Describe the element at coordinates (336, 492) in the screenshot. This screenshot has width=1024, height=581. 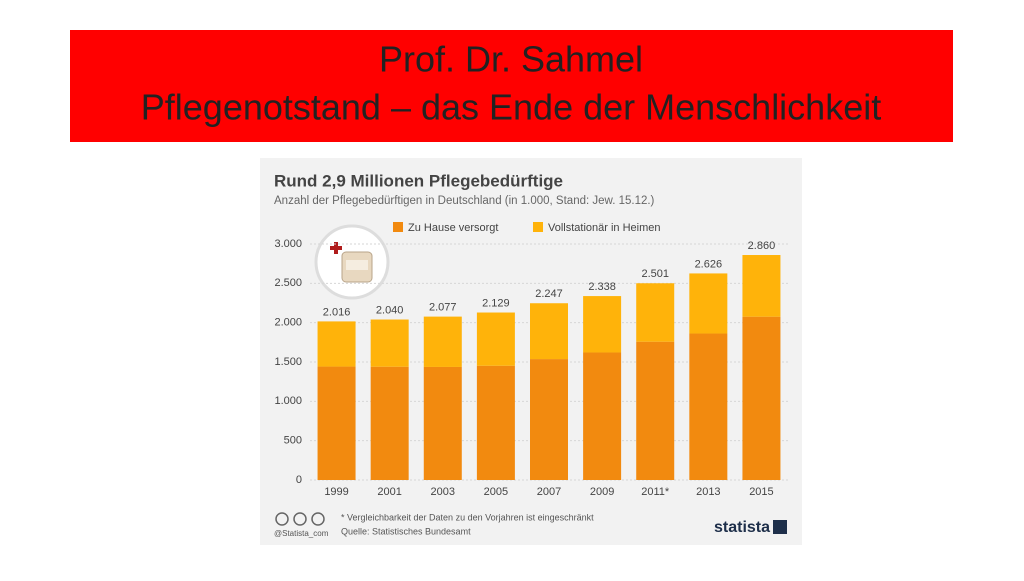
I see `x-tick-label: 1999` at that location.